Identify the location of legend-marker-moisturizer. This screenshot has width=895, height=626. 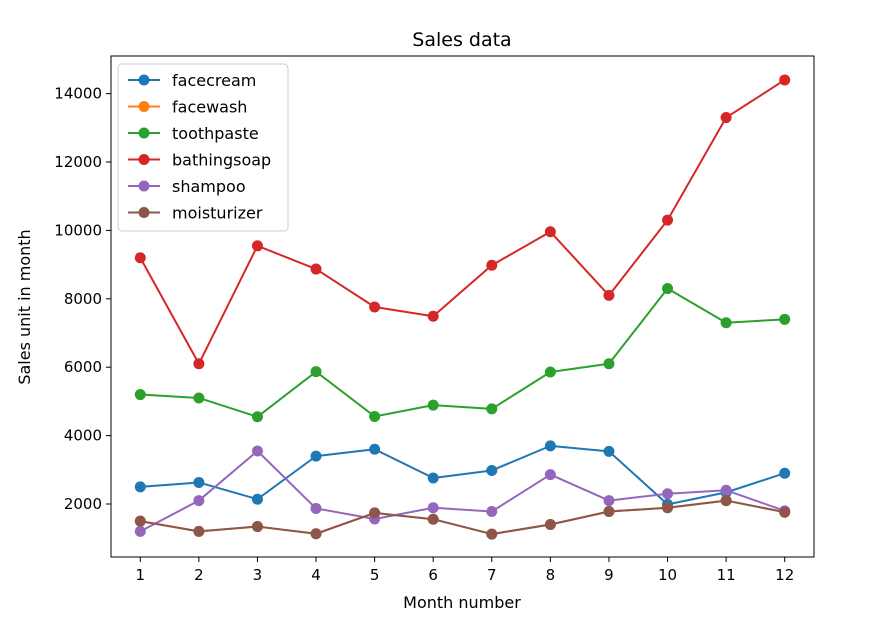
(144, 212).